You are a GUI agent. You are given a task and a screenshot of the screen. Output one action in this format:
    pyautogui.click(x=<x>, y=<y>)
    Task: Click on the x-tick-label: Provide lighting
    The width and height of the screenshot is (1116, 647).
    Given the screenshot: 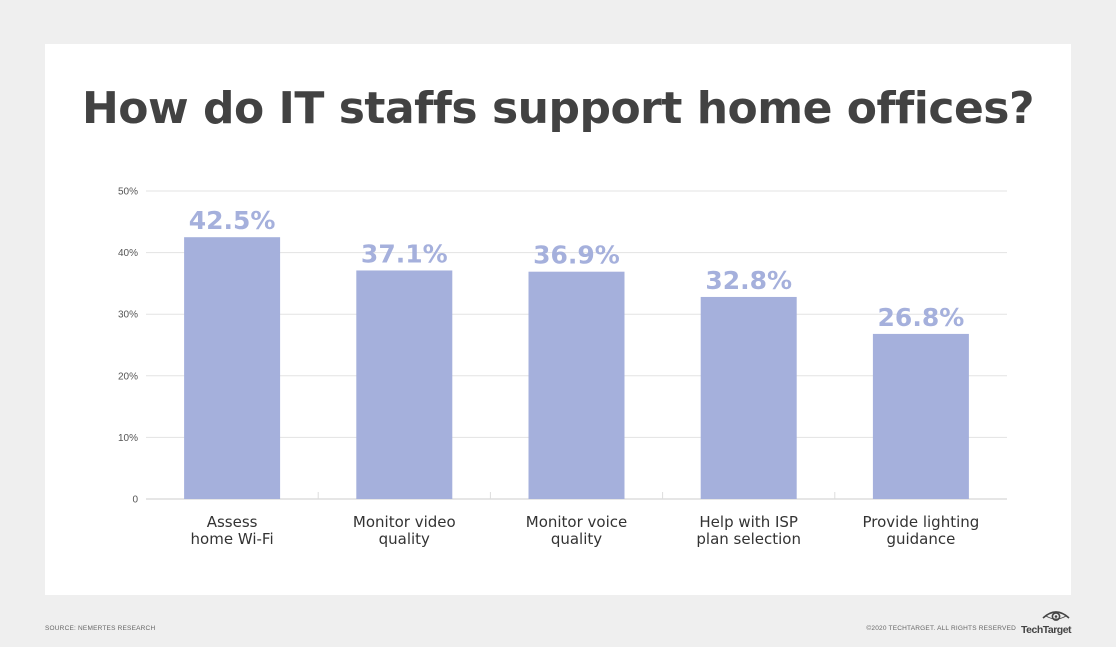 What is the action you would take?
    pyautogui.click(x=920, y=522)
    